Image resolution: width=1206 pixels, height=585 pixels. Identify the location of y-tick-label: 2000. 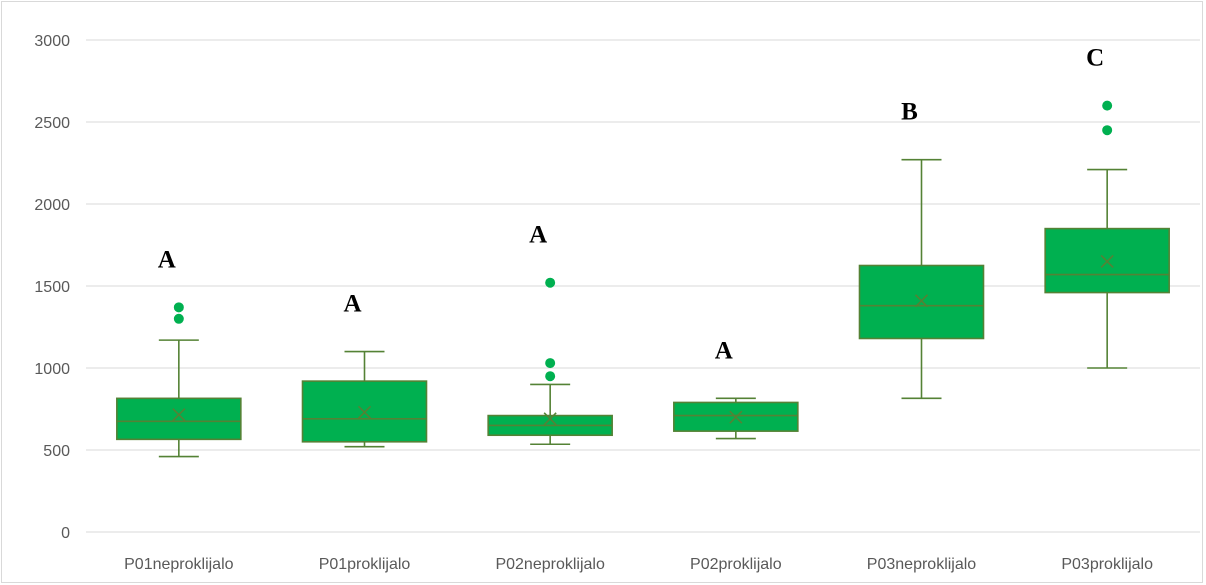
(52, 205).